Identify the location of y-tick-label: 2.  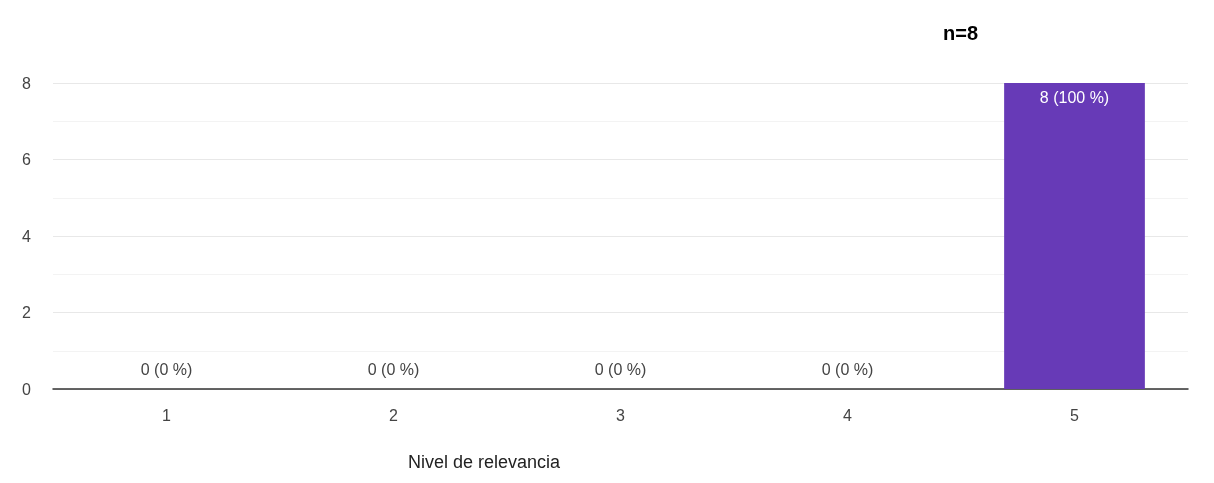
(27, 312).